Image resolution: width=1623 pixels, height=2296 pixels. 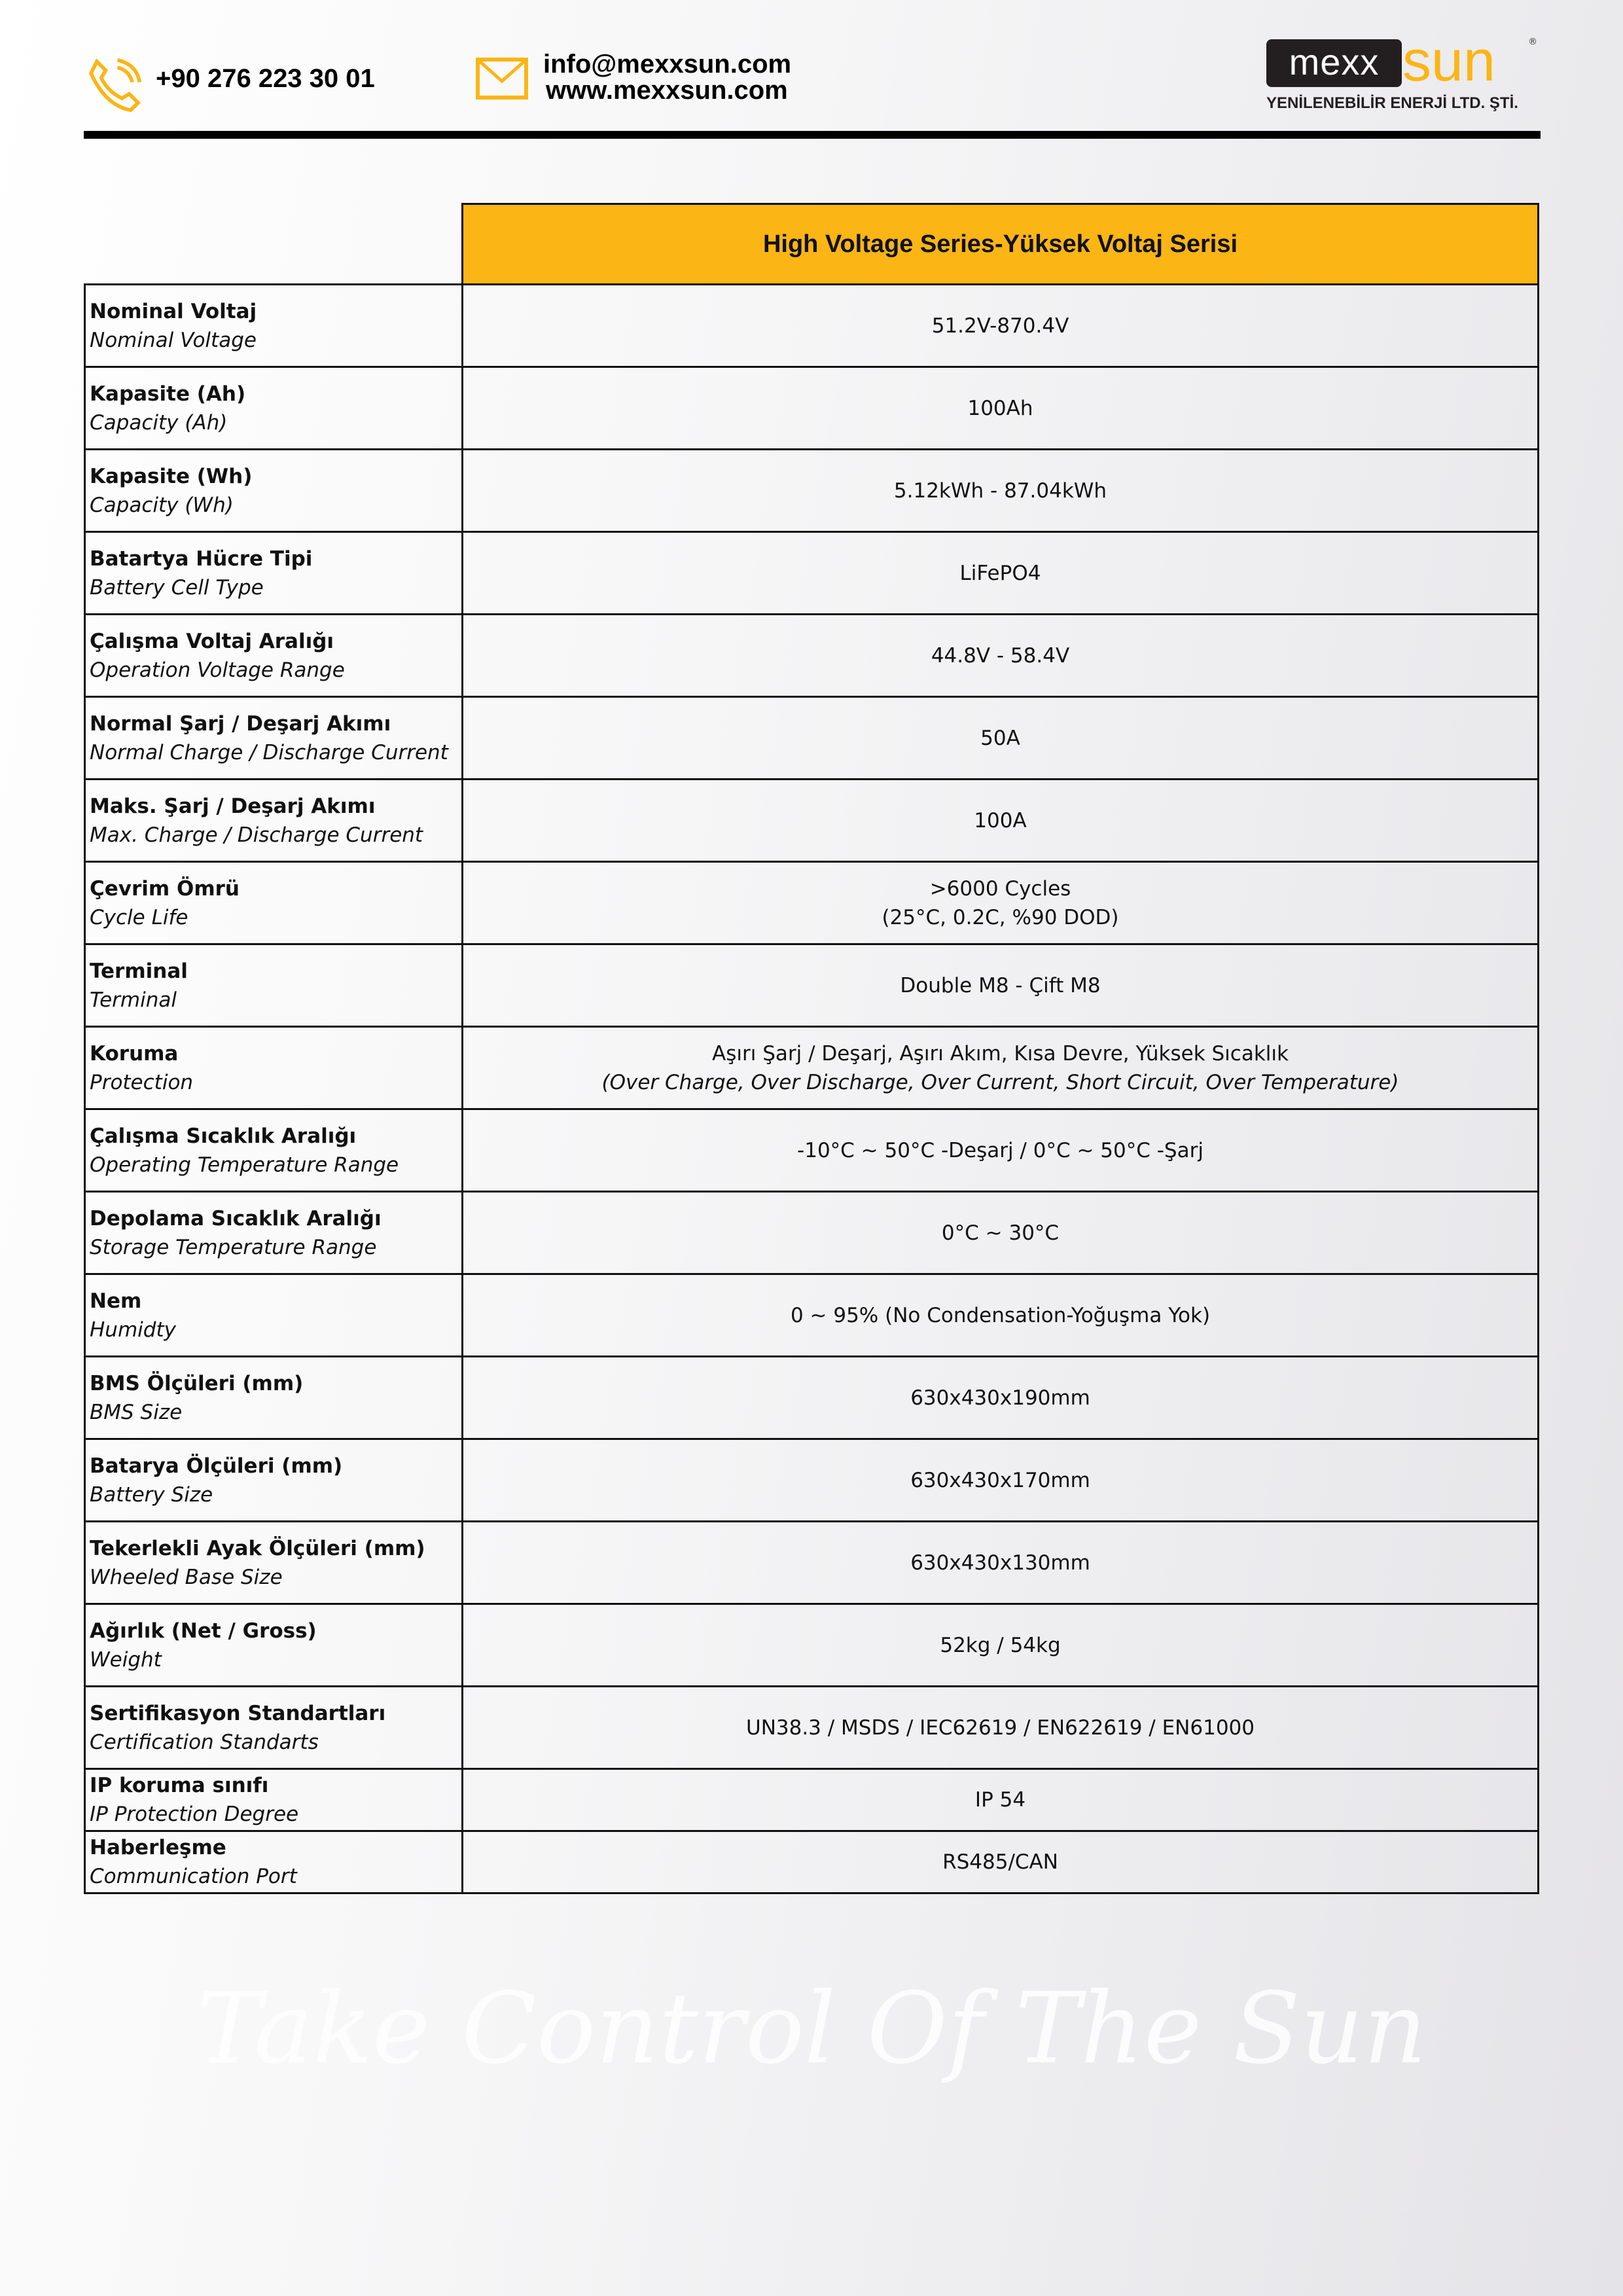 I want to click on spec-value-line1: Double M8 - Çift M8, so click(x=1001, y=985).